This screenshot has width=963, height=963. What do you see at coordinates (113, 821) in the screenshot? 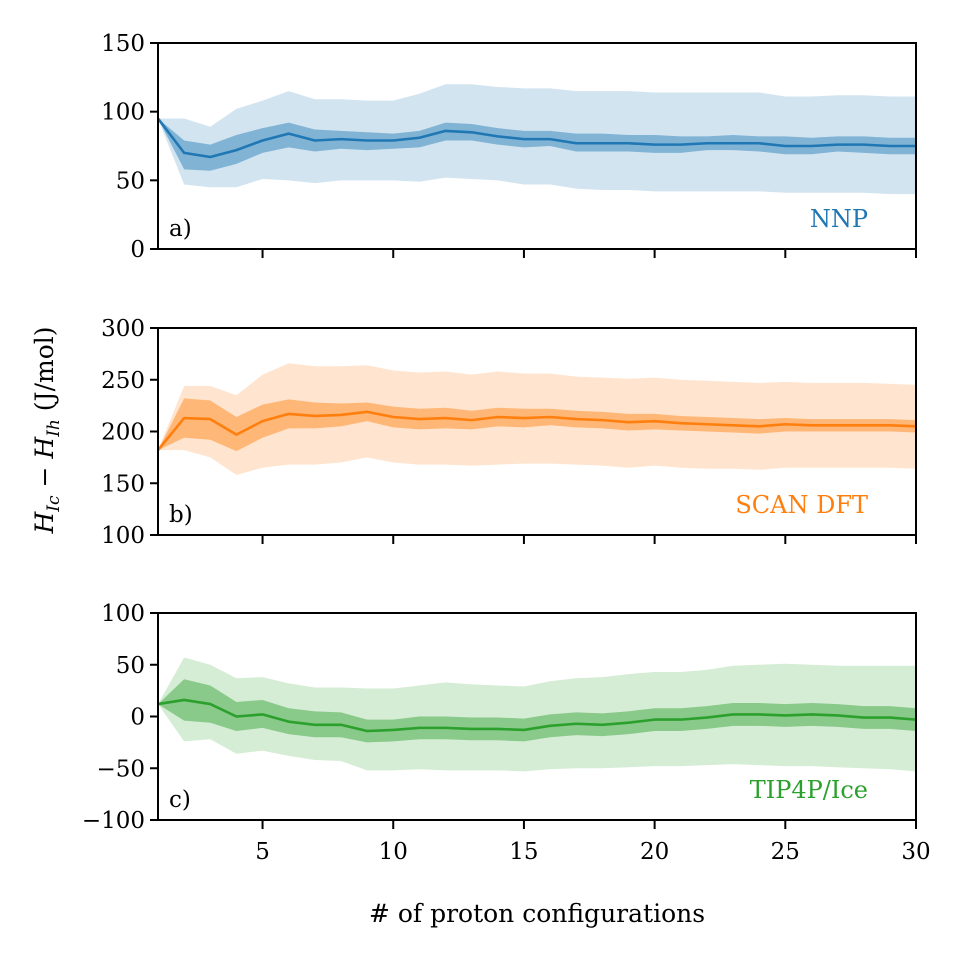
I see `y-tick-label: −100` at bounding box center [113, 821].